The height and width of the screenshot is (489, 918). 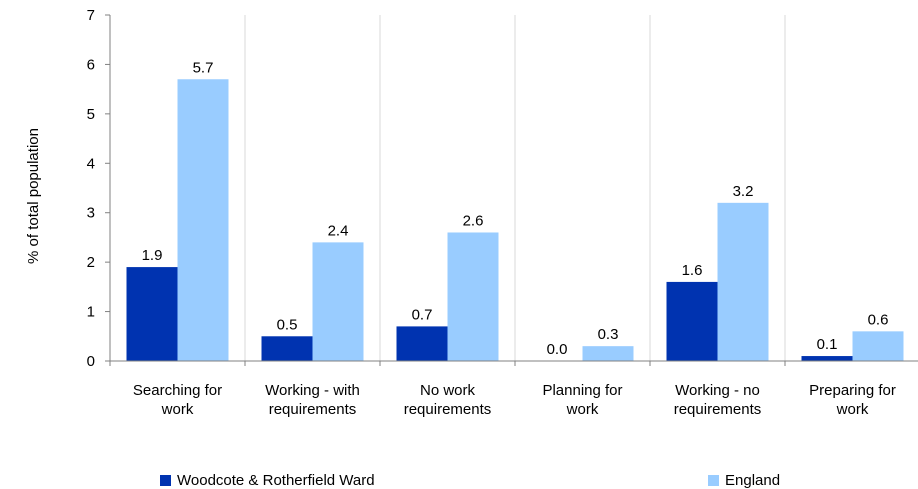 I want to click on legend: Woodcote & Rotherfield Ward England, so click(x=470, y=480).